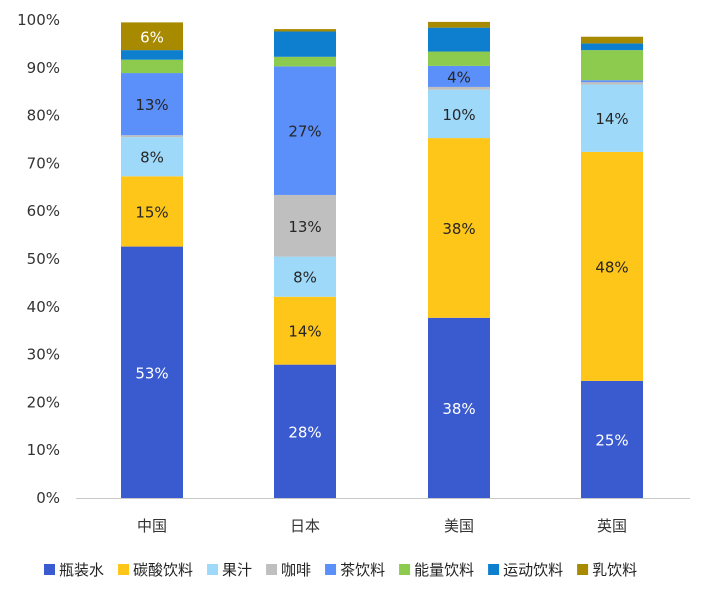 The image size is (709, 599). I want to click on x-tick-label: 日本, so click(305, 526).